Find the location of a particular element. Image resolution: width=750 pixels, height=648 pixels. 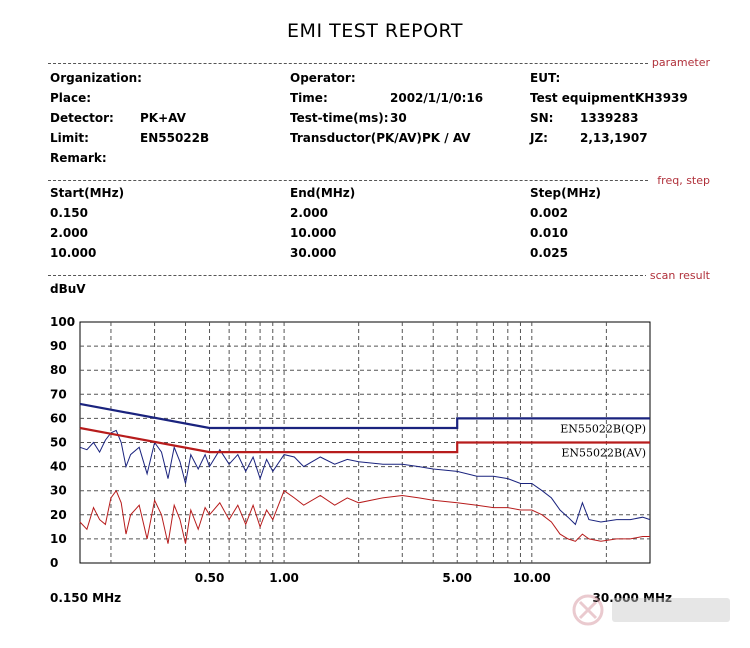

y-tick-label: 50 is located at coordinates (58, 443).